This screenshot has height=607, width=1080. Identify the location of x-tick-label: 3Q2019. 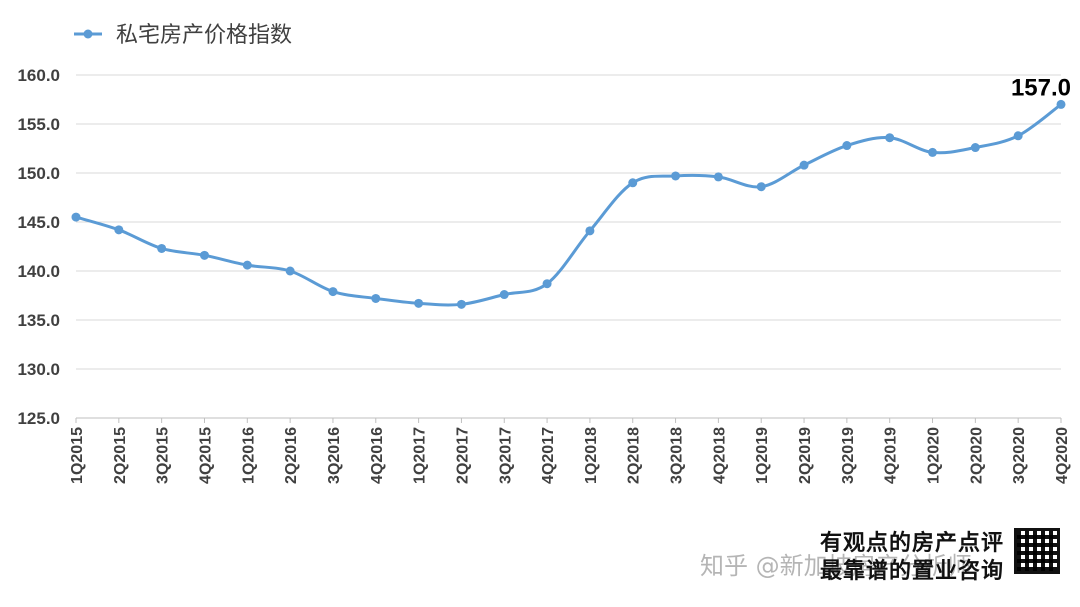
(848, 455).